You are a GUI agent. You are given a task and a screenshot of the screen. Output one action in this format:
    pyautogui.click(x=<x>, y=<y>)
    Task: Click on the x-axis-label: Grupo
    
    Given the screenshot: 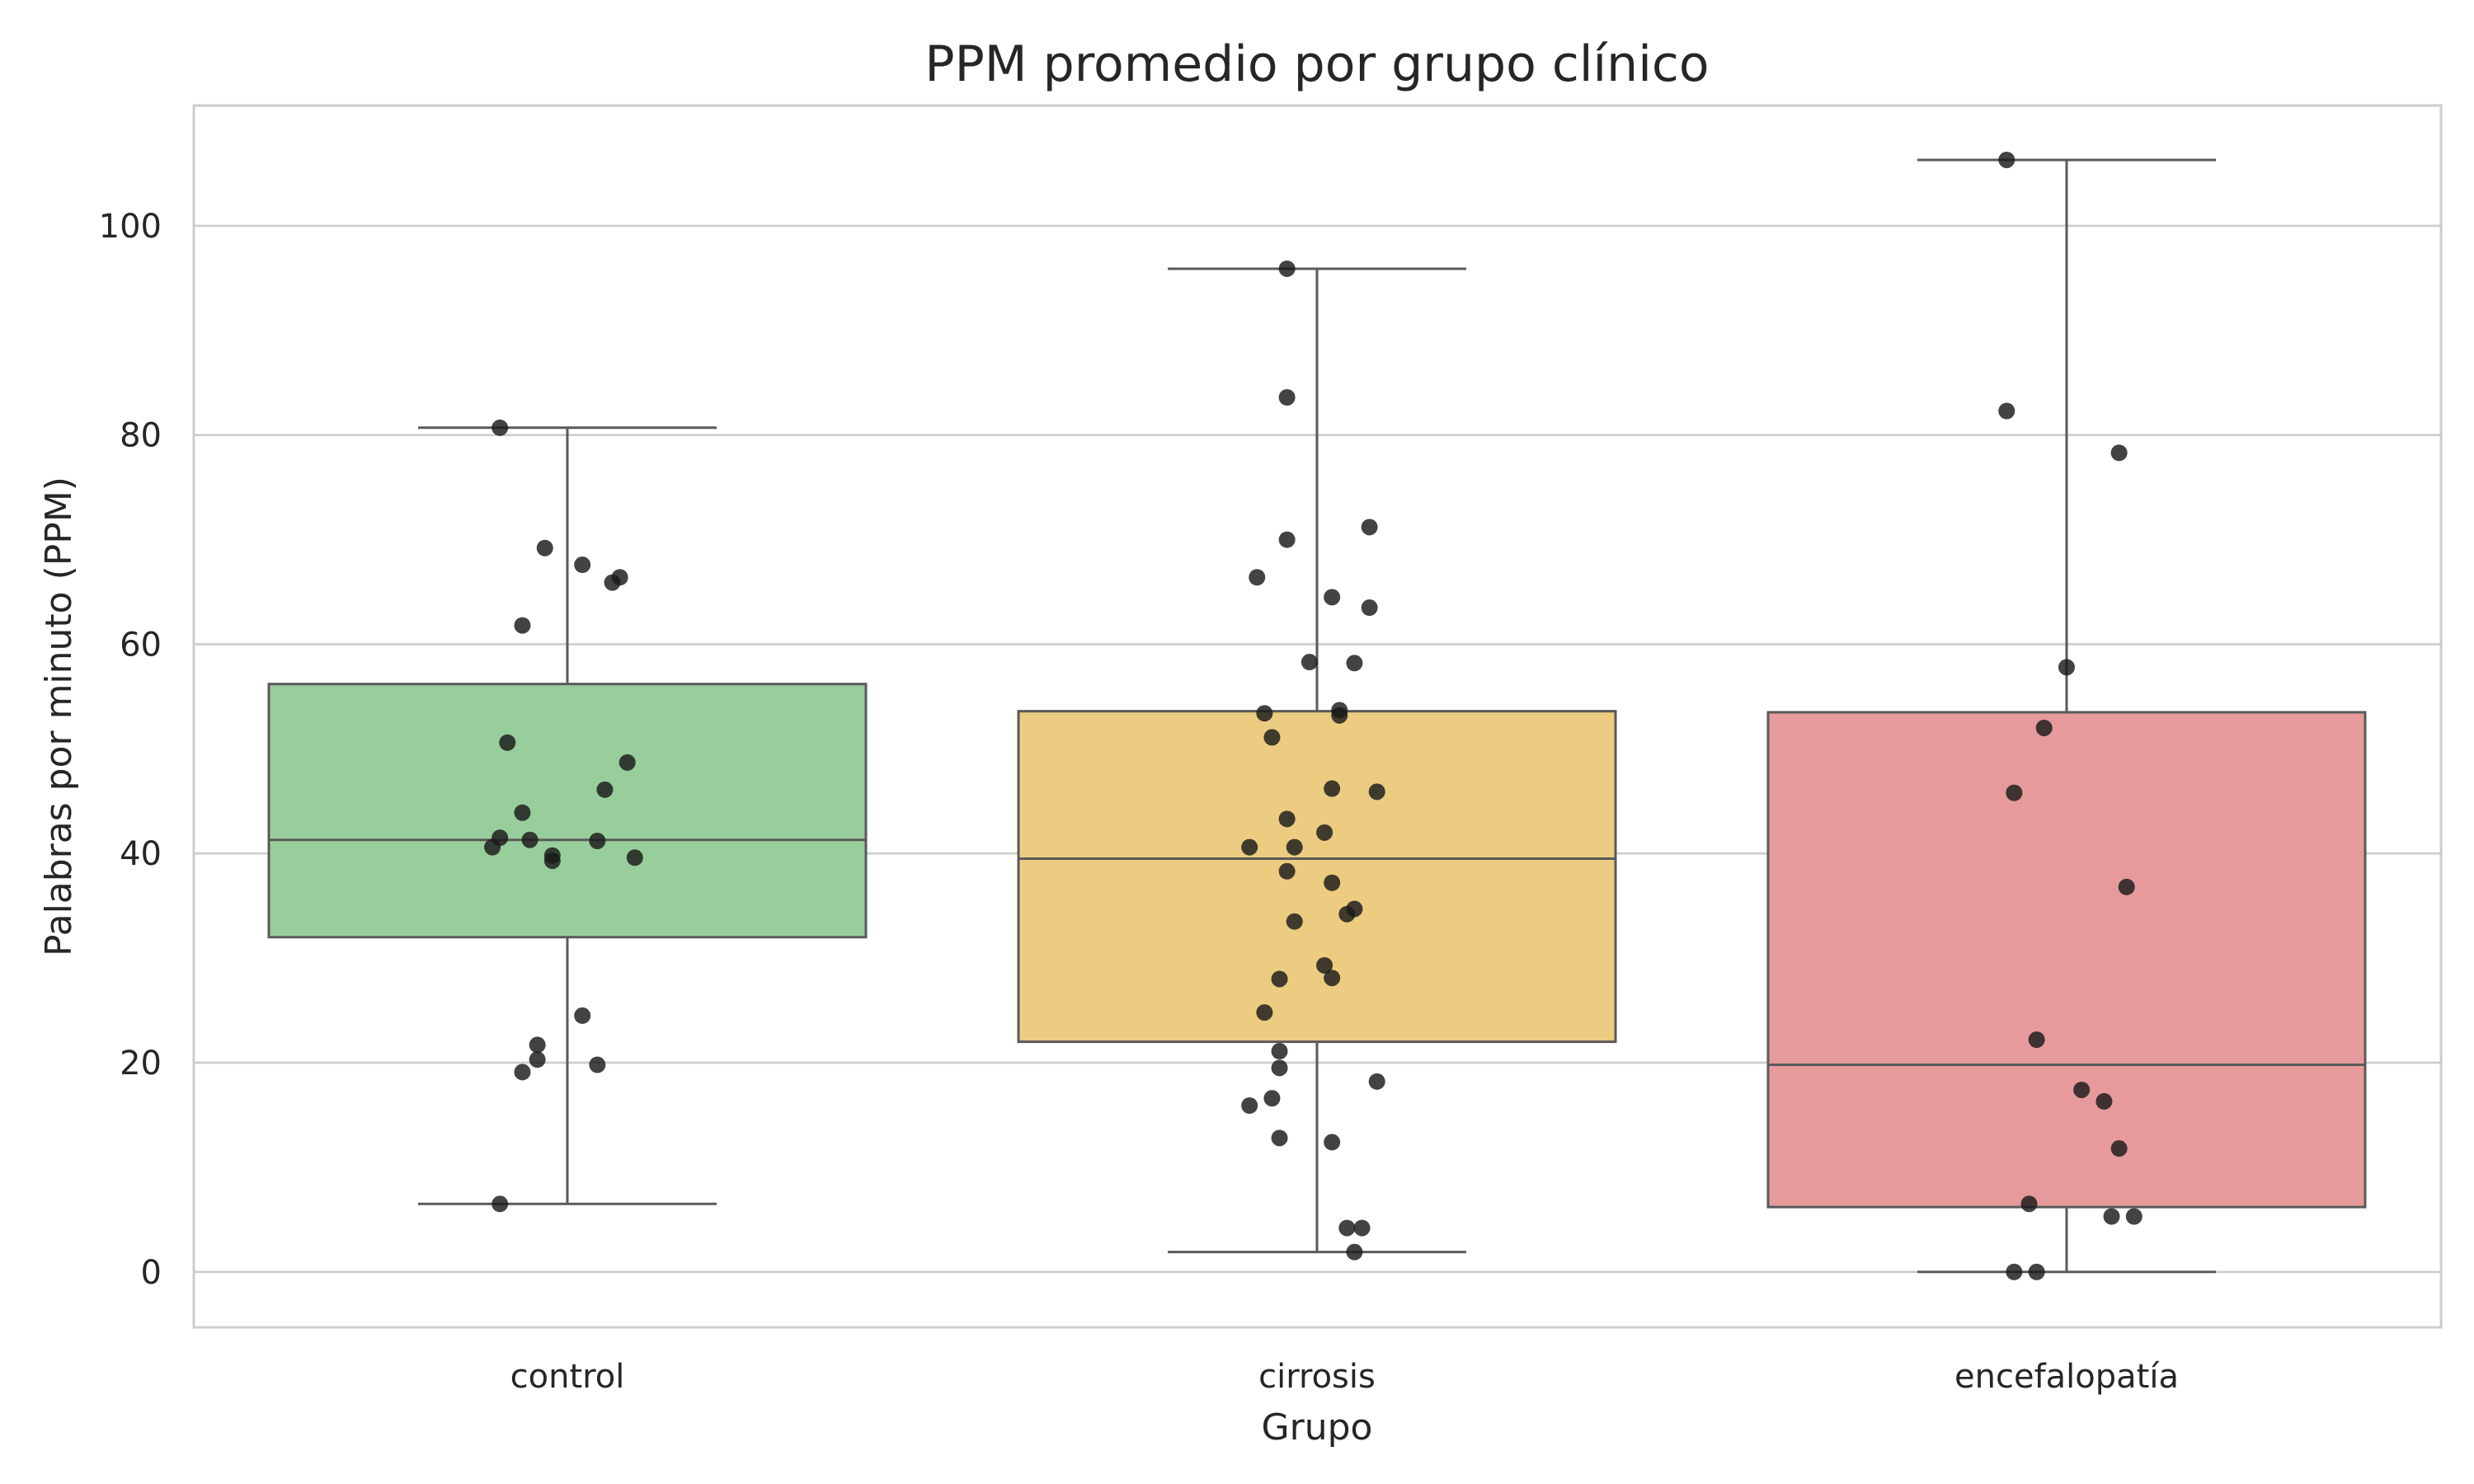 What is the action you would take?
    pyautogui.click(x=1317, y=1428)
    